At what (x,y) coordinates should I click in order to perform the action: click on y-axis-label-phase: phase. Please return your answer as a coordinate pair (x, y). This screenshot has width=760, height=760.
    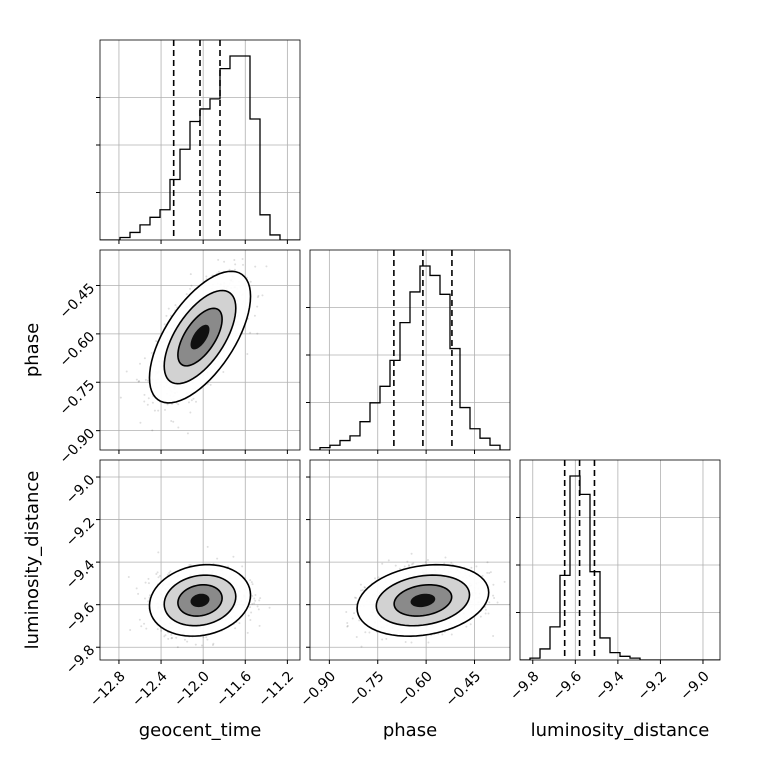
    Looking at the image, I should click on (32, 350).